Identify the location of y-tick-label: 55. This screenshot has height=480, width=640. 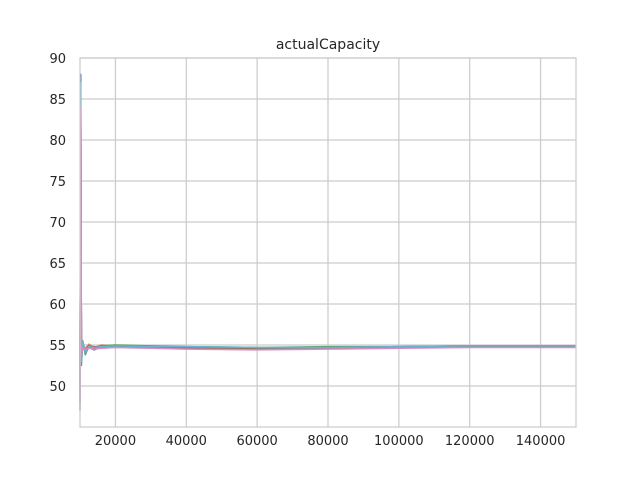
(57, 346).